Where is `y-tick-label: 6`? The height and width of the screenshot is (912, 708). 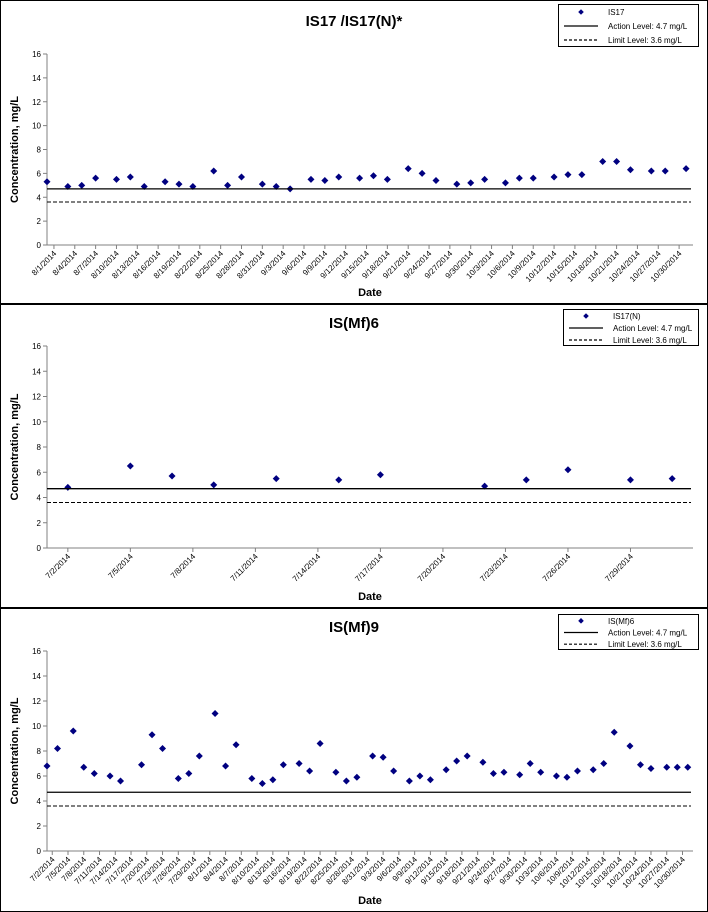
y-tick-label: 6 is located at coordinates (39, 173).